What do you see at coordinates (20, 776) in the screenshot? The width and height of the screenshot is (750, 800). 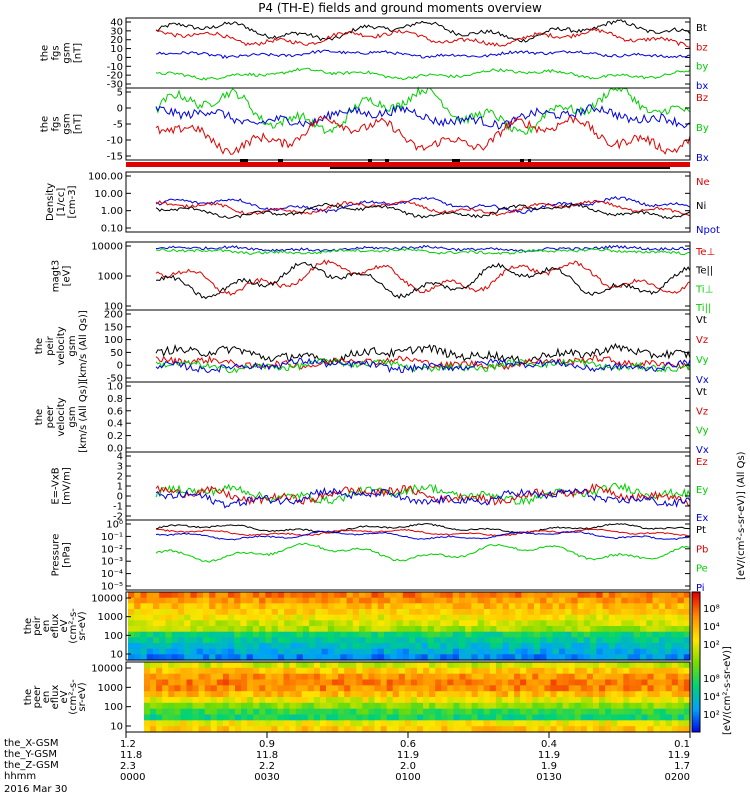 I see `ephem-label-time: hhmm` at bounding box center [20, 776].